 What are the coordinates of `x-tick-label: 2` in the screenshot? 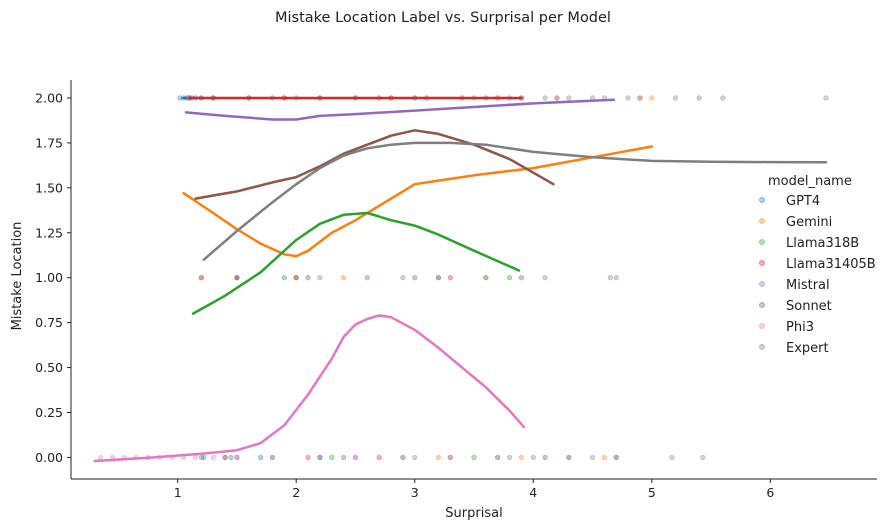 It's located at (296, 492).